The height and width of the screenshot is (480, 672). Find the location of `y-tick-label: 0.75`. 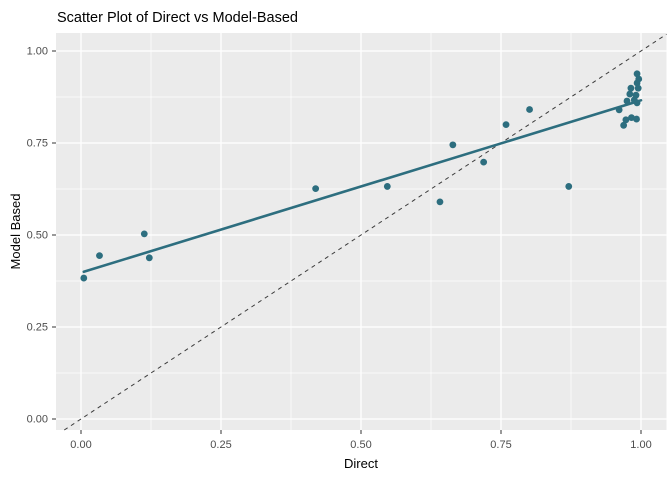

y-tick-label: 0.75 is located at coordinates (37, 144).